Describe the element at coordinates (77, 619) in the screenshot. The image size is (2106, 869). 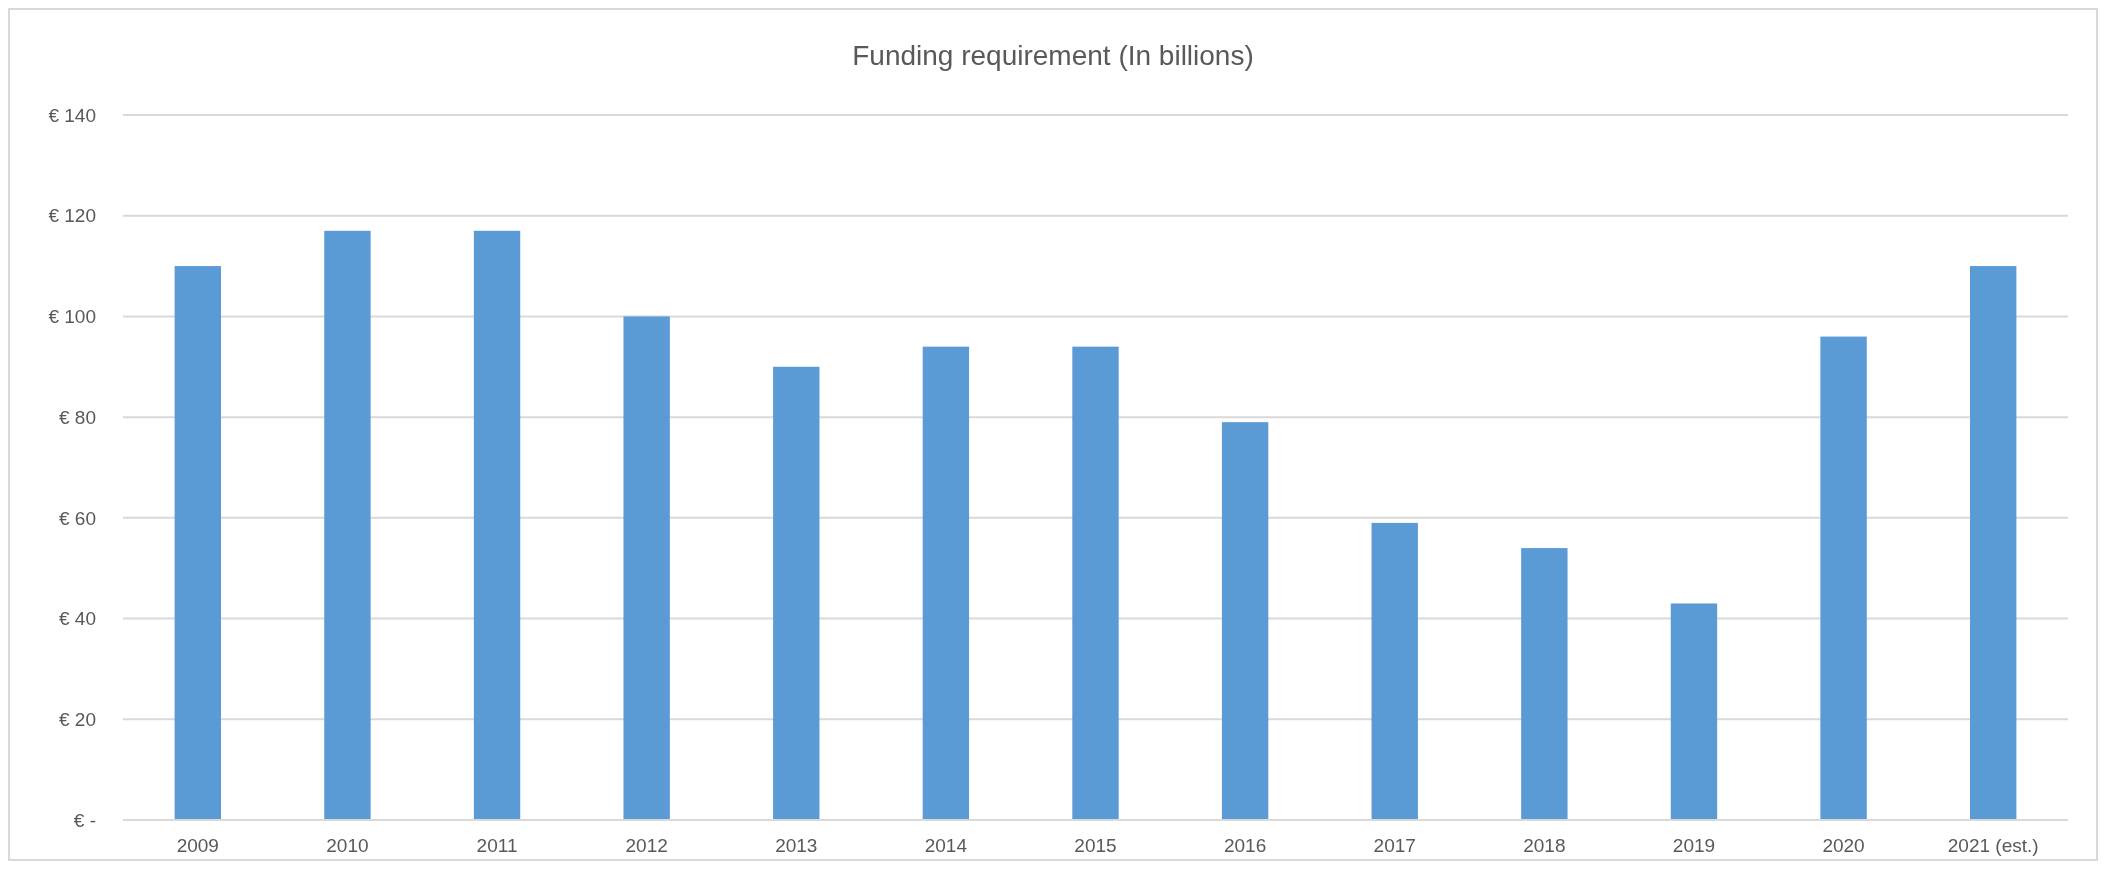
I see `y-tick-label: € 40` at that location.